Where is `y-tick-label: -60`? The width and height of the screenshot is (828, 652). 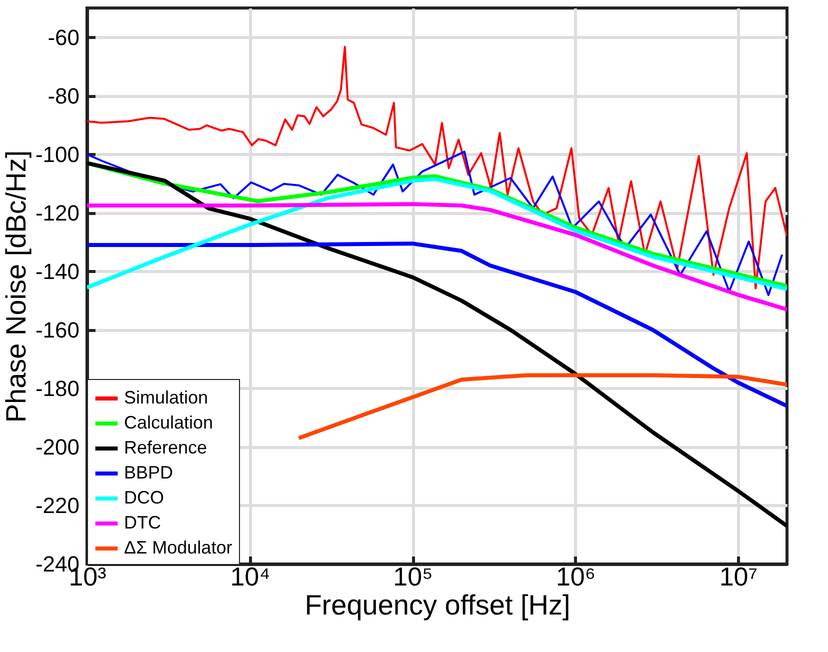 y-tick-label: -60 is located at coordinates (64, 37).